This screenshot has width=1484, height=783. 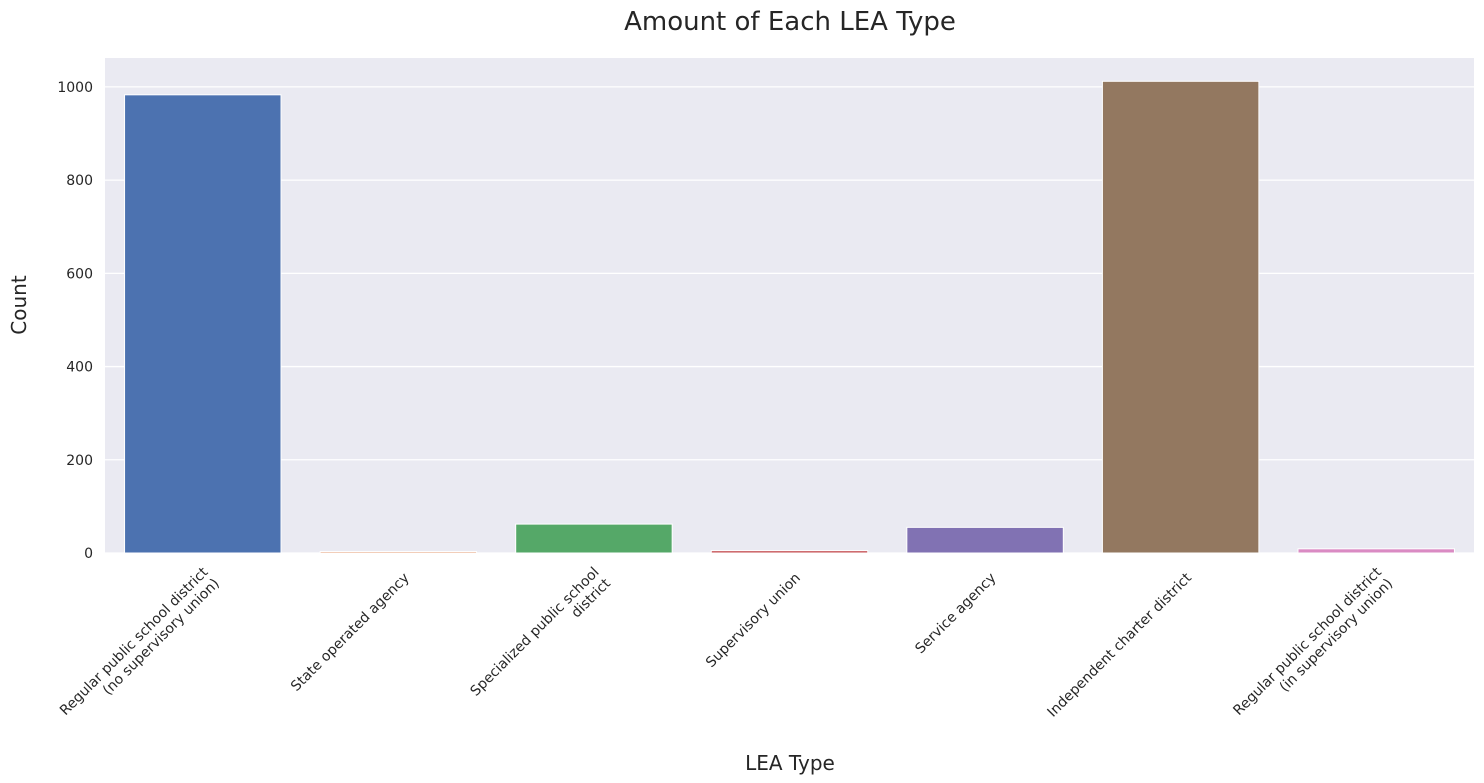 What do you see at coordinates (79, 368) in the screenshot?
I see `y-tick-label: 400` at bounding box center [79, 368].